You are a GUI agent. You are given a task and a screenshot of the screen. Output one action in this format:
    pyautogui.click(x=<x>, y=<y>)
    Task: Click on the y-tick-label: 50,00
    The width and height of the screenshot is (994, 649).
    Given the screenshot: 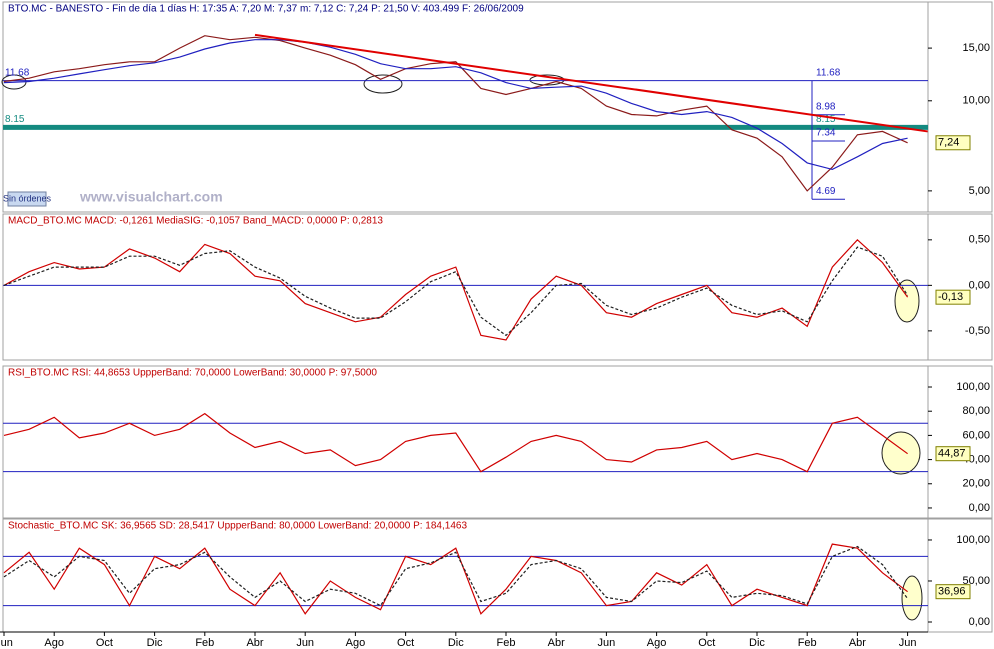 What is the action you would take?
    pyautogui.click(x=976, y=581)
    